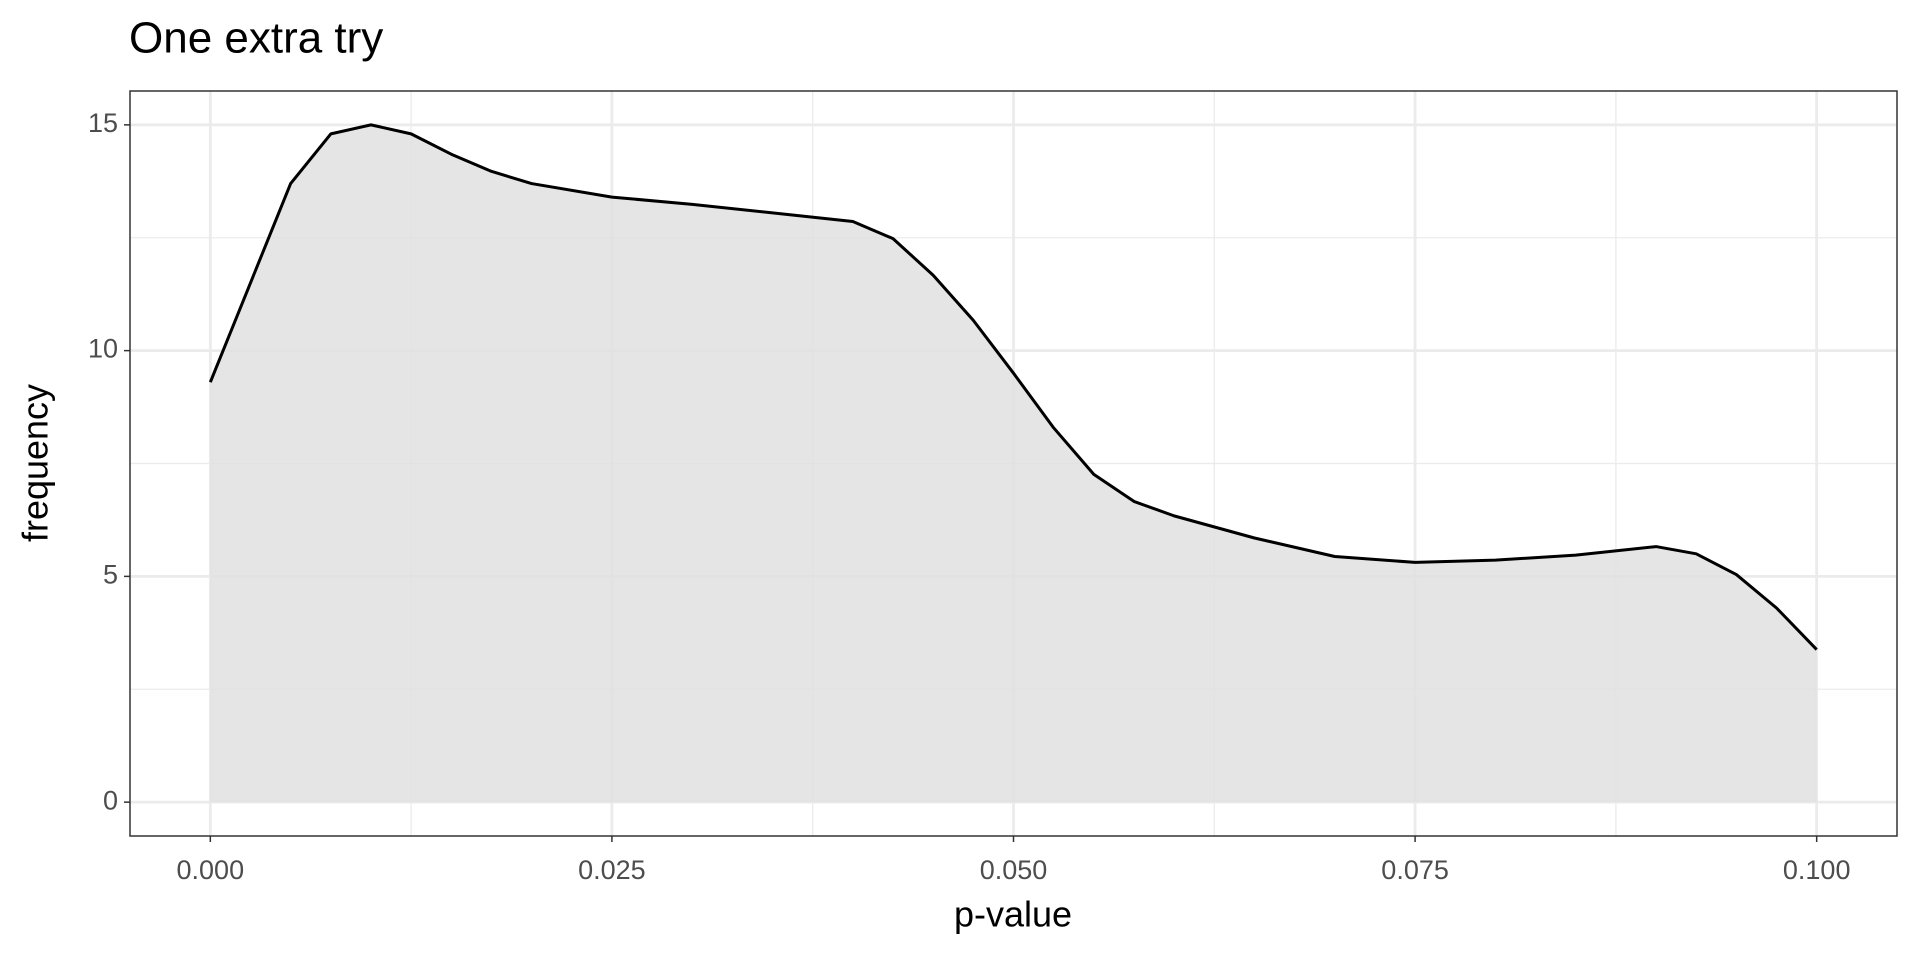  What do you see at coordinates (103, 349) in the screenshot?
I see `y-tick-label: 10` at bounding box center [103, 349].